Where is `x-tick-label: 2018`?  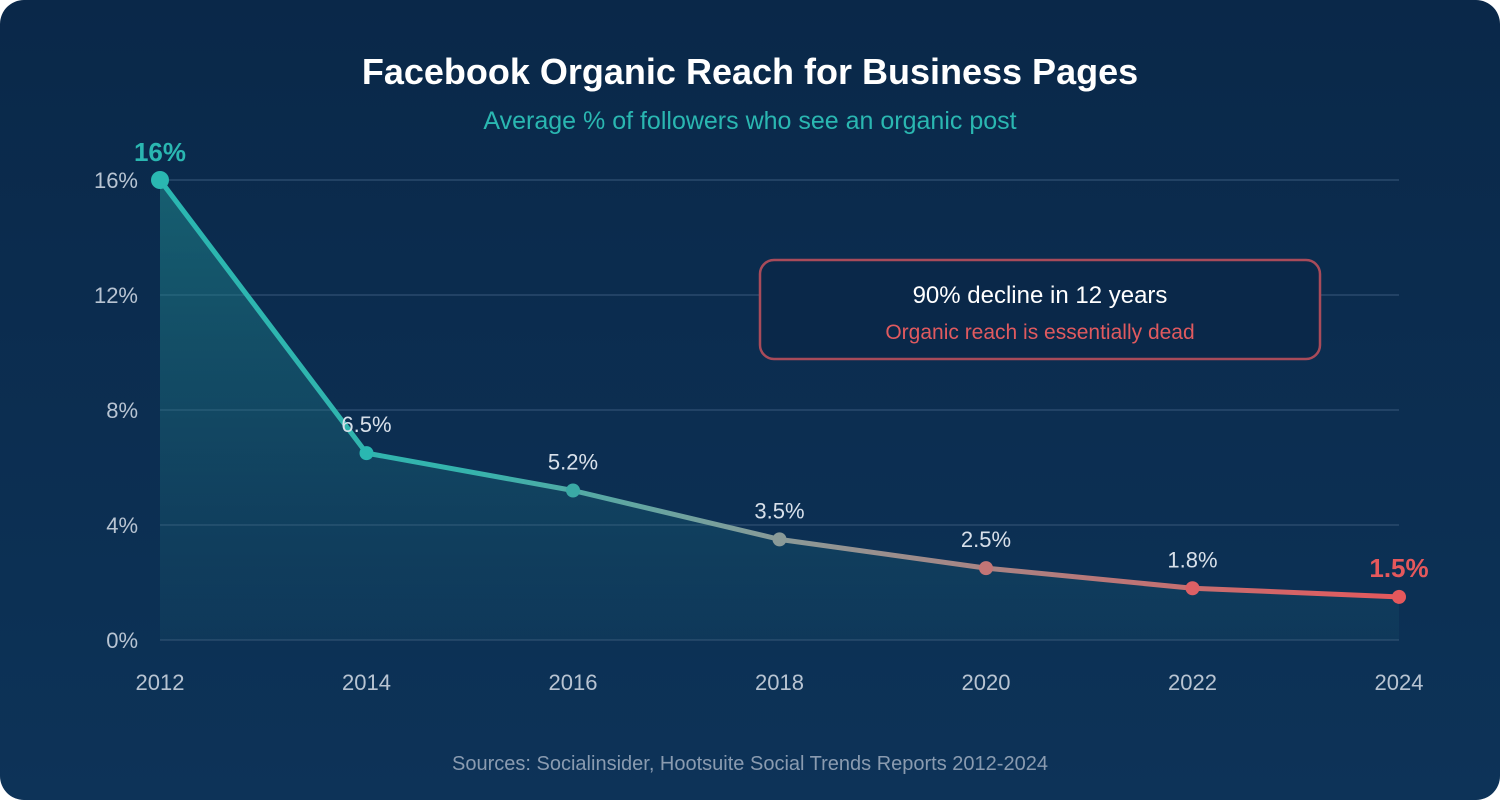
x-tick-label: 2018 is located at coordinates (779, 682).